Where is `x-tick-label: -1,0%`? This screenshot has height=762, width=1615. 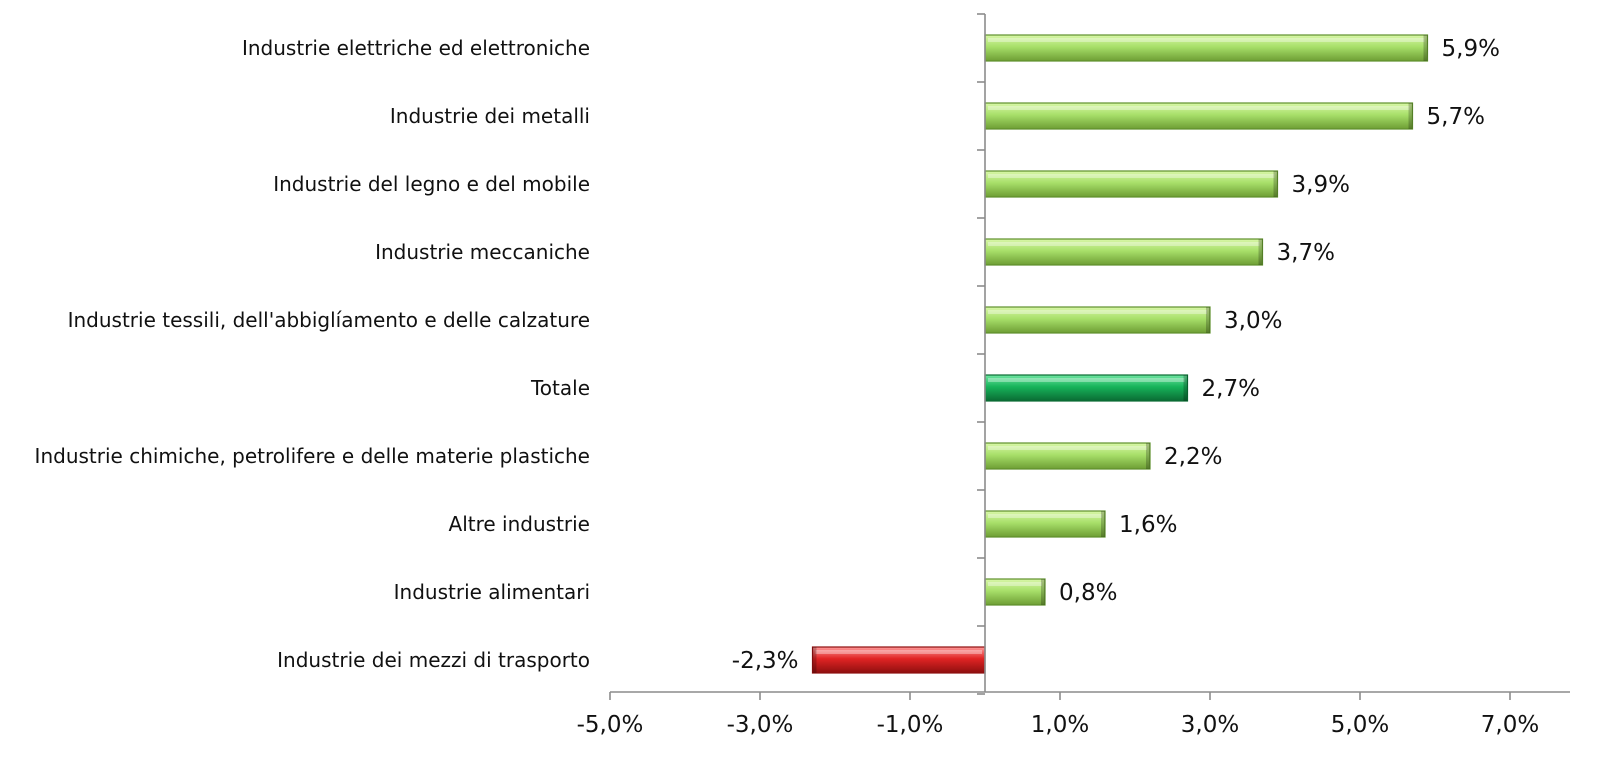 x-tick-label: -1,0% is located at coordinates (910, 725).